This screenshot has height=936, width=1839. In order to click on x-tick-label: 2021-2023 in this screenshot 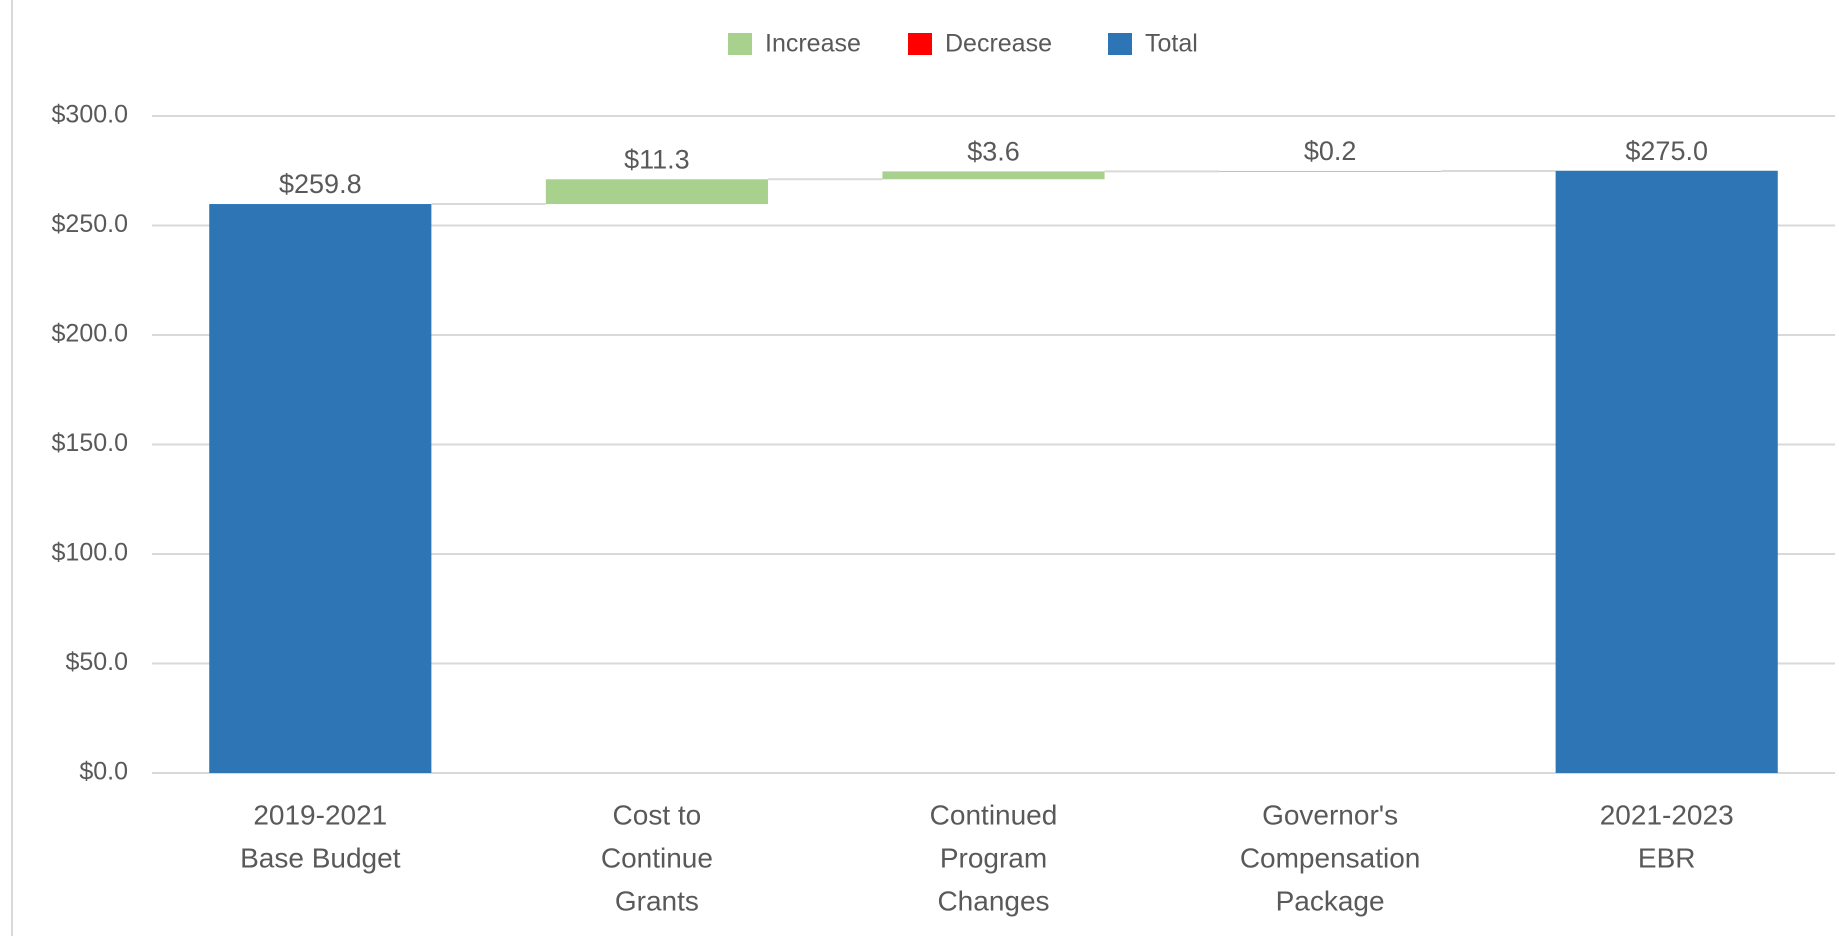, I will do `click(1667, 814)`.